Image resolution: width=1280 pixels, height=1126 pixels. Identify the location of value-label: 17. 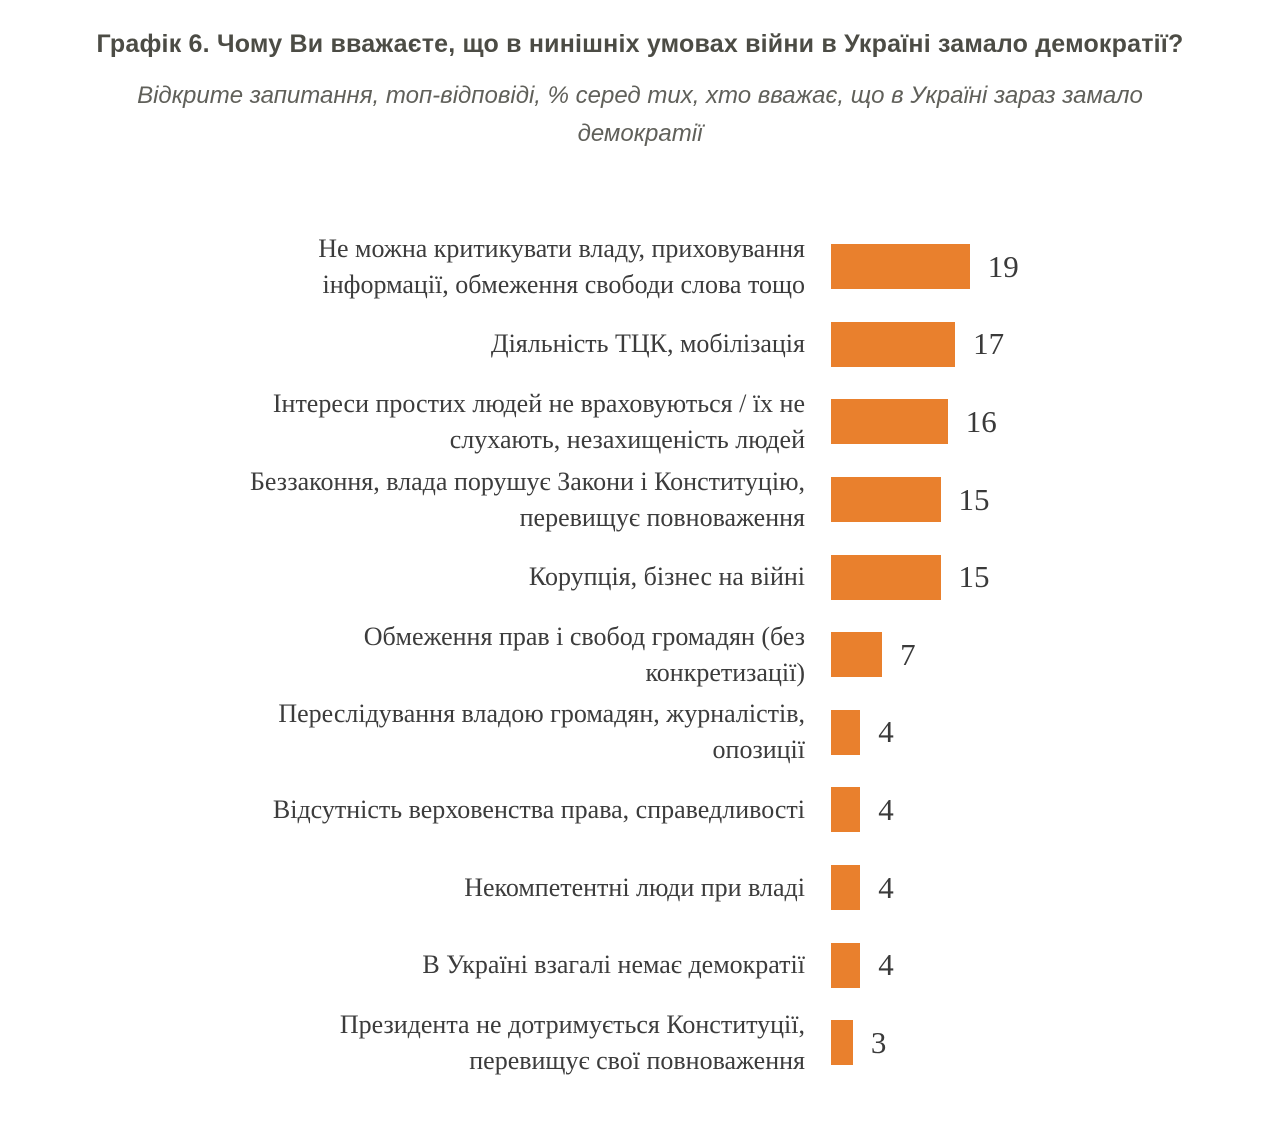
(989, 344).